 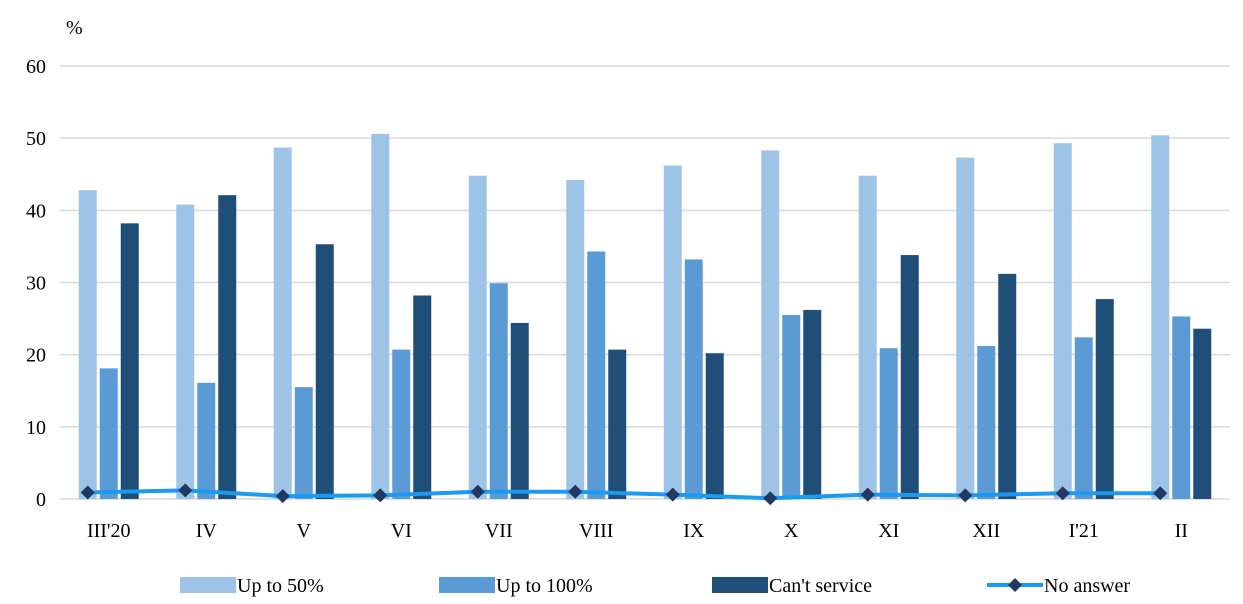 I want to click on y-tick-label: 10, so click(x=36, y=428).